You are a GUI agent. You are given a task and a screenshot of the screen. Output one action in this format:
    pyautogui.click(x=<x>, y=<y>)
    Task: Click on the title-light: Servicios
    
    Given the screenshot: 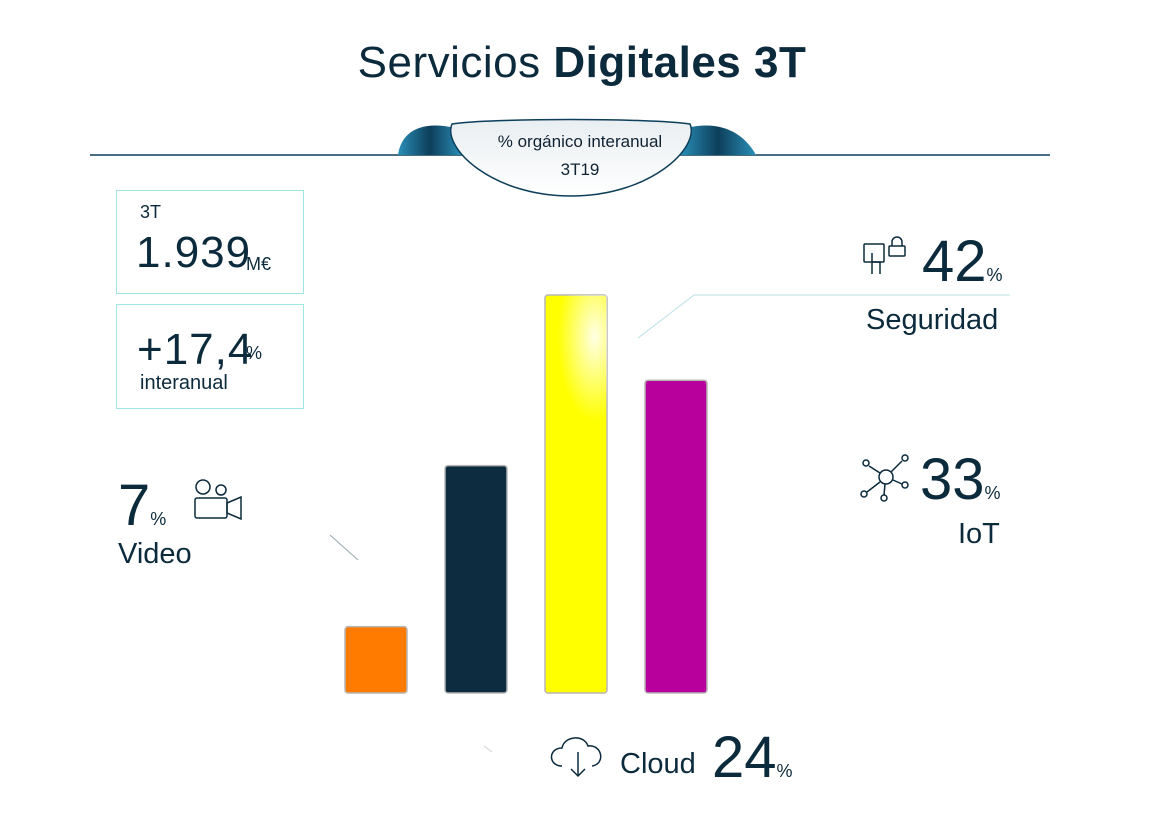 What is the action you would take?
    pyautogui.click(x=455, y=62)
    